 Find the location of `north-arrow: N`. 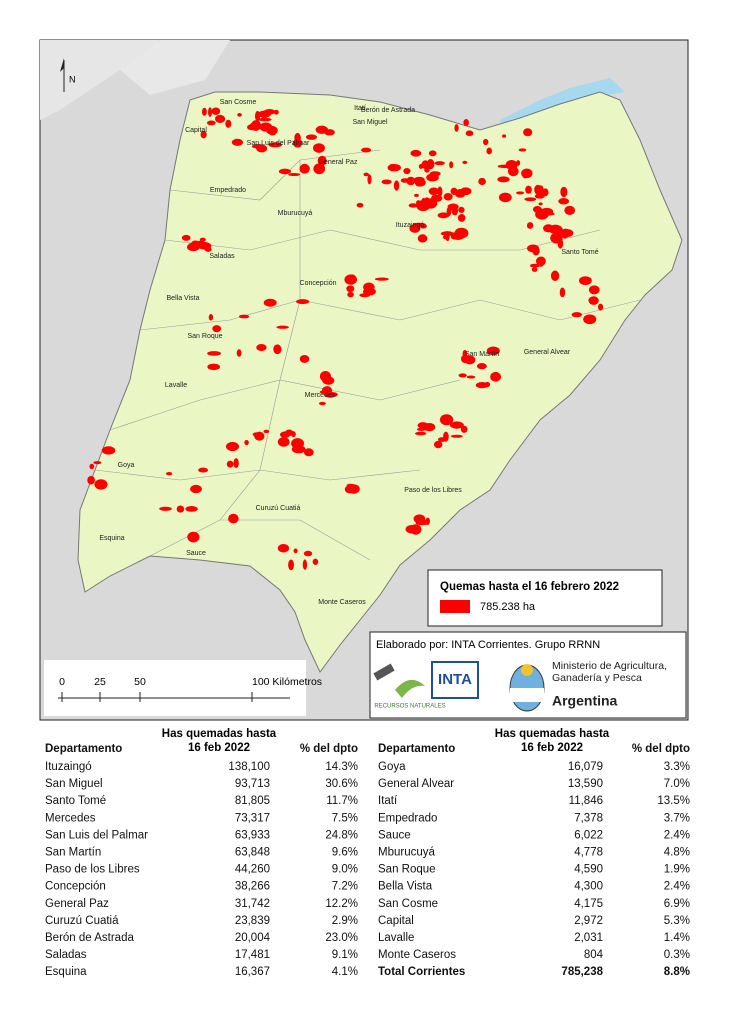

north-arrow: N is located at coordinates (68, 75).